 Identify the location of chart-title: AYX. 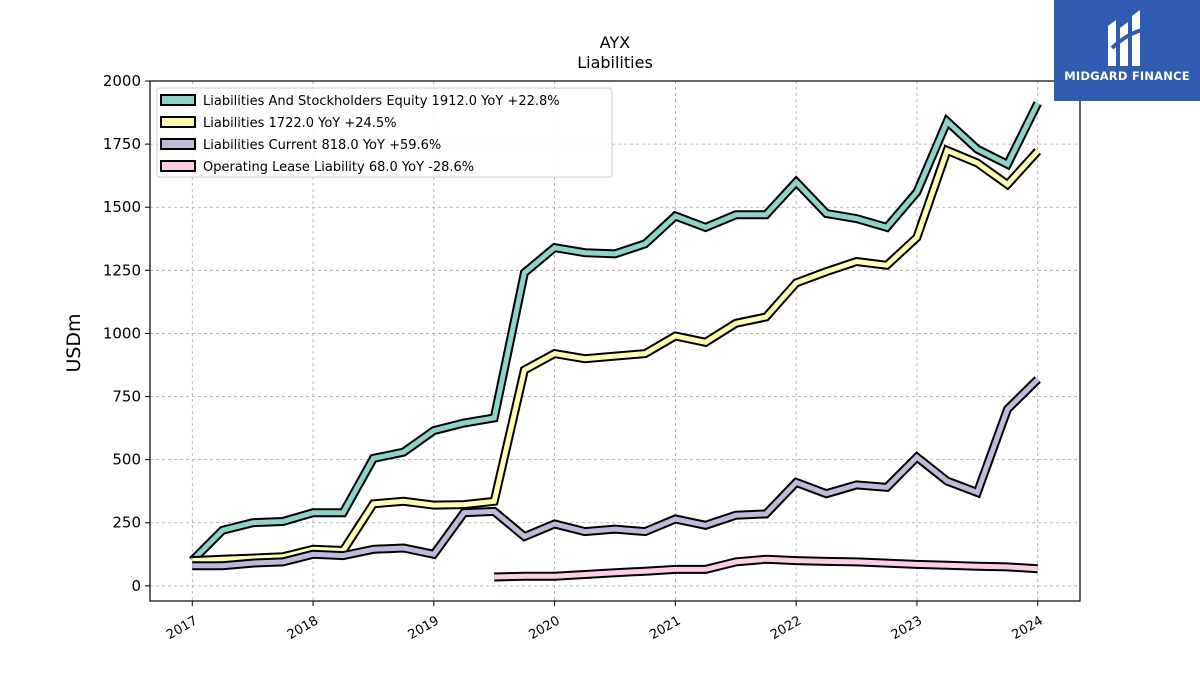
(615, 42).